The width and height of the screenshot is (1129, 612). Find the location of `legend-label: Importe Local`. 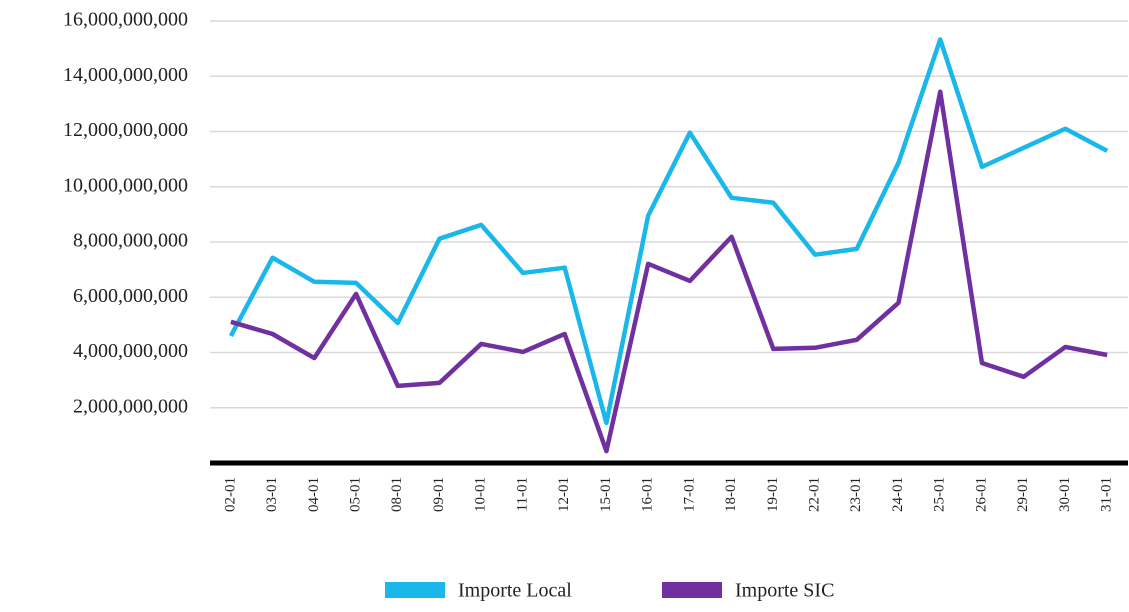

legend-label: Importe Local is located at coordinates (515, 591).